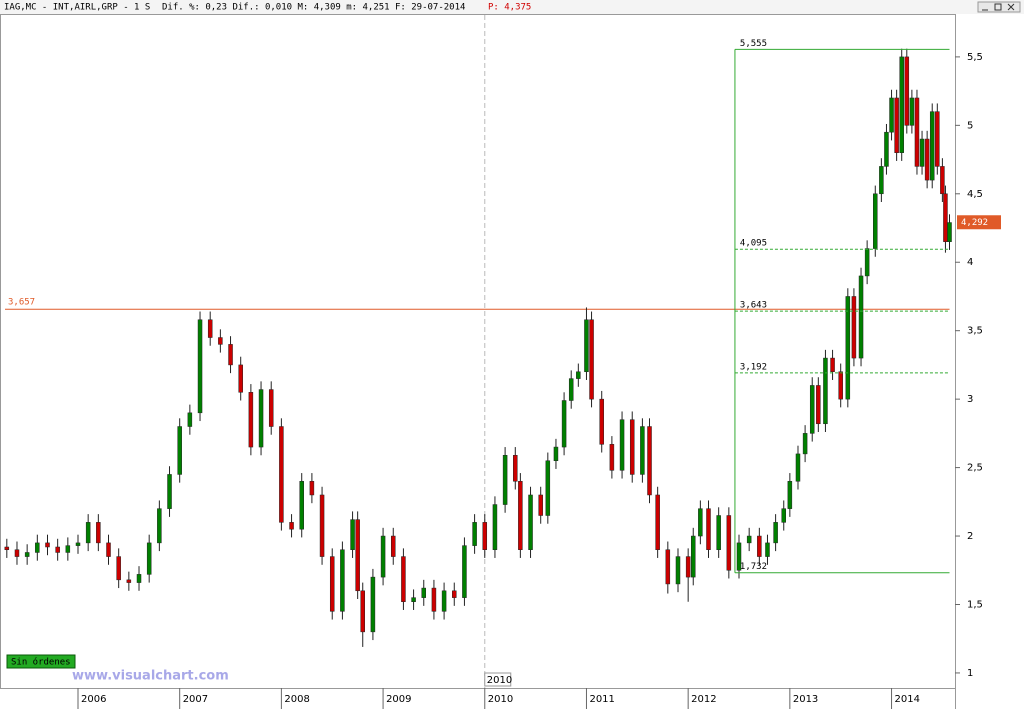  I want to click on x-tick-label: 2007, so click(195, 699).